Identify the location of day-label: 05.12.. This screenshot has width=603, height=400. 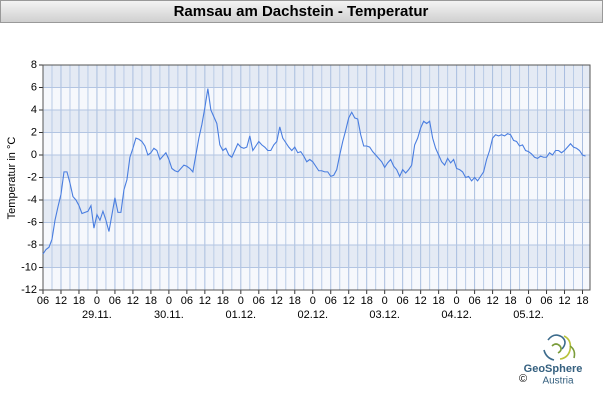
(528, 315).